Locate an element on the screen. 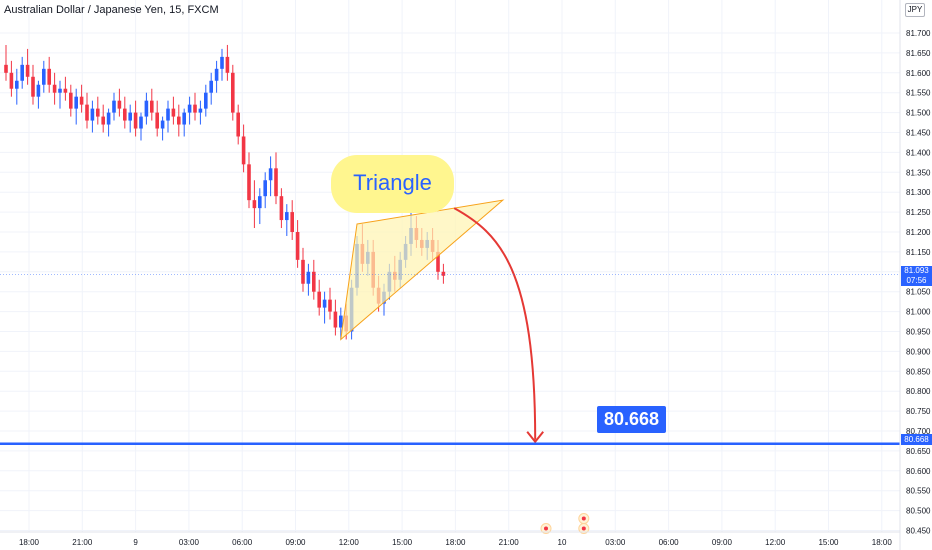  price-tick-label: 81.300 is located at coordinates (918, 192).